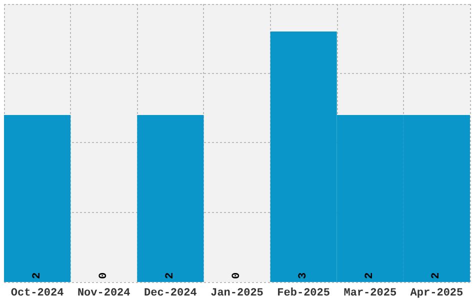  What do you see at coordinates (37, 294) in the screenshot?
I see `x-tick-label: Oct-2024` at bounding box center [37, 294].